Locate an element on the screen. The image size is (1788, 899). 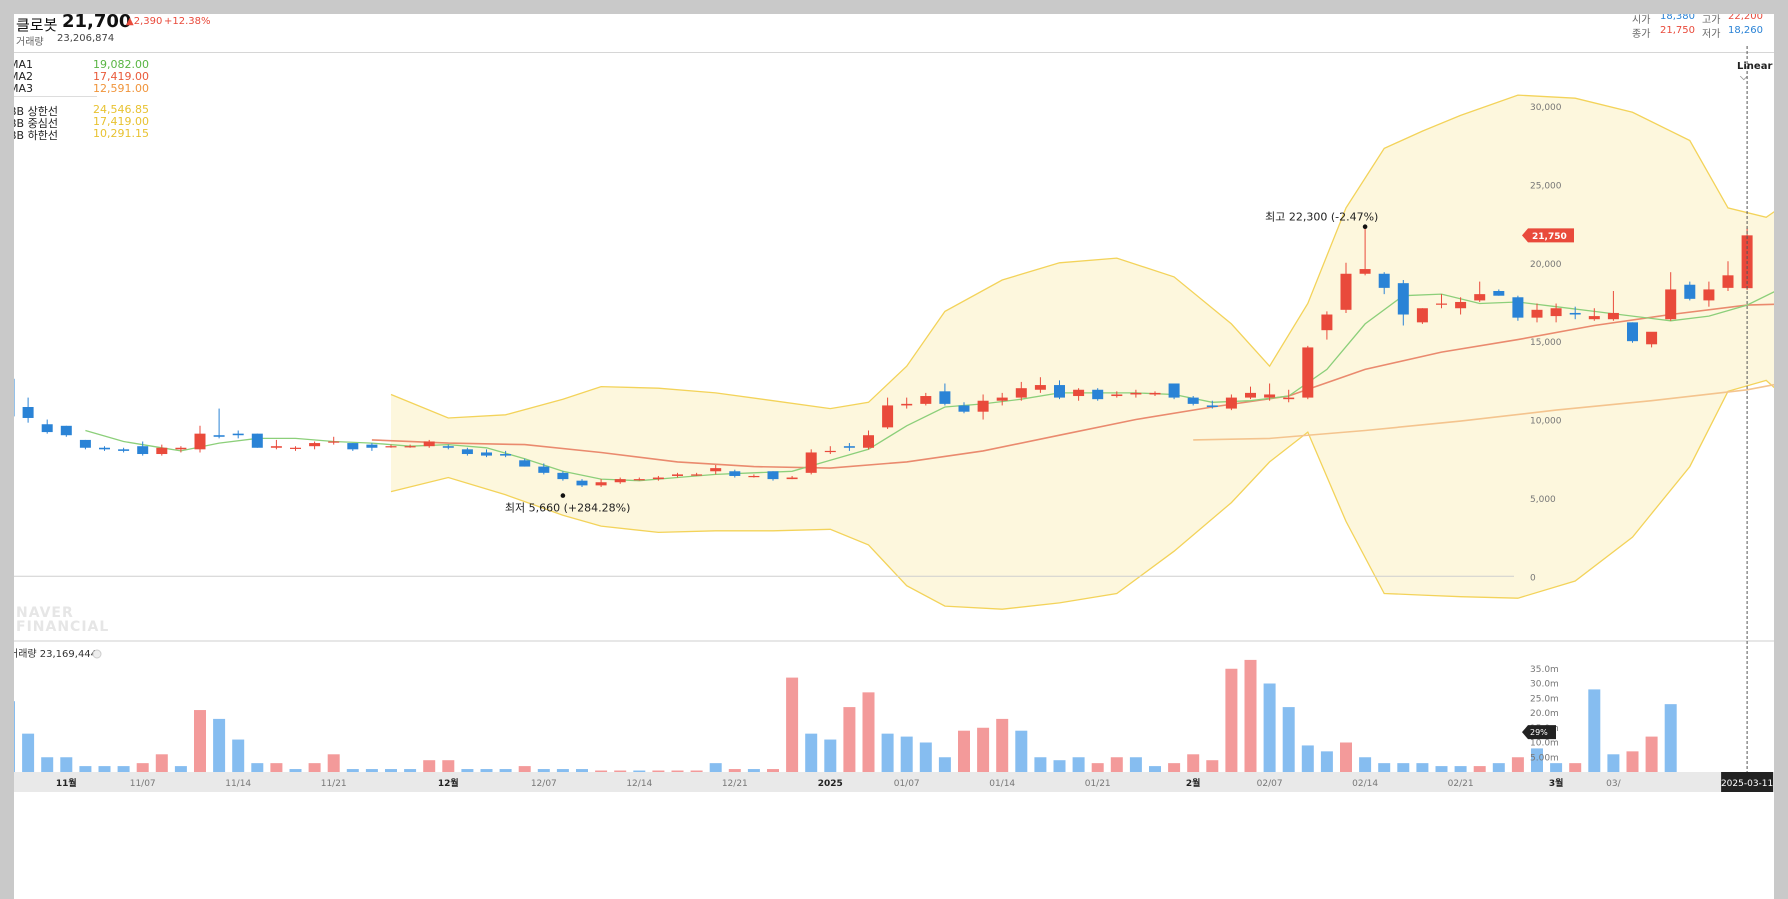
ma3-line is located at coordinates (1483, 412).